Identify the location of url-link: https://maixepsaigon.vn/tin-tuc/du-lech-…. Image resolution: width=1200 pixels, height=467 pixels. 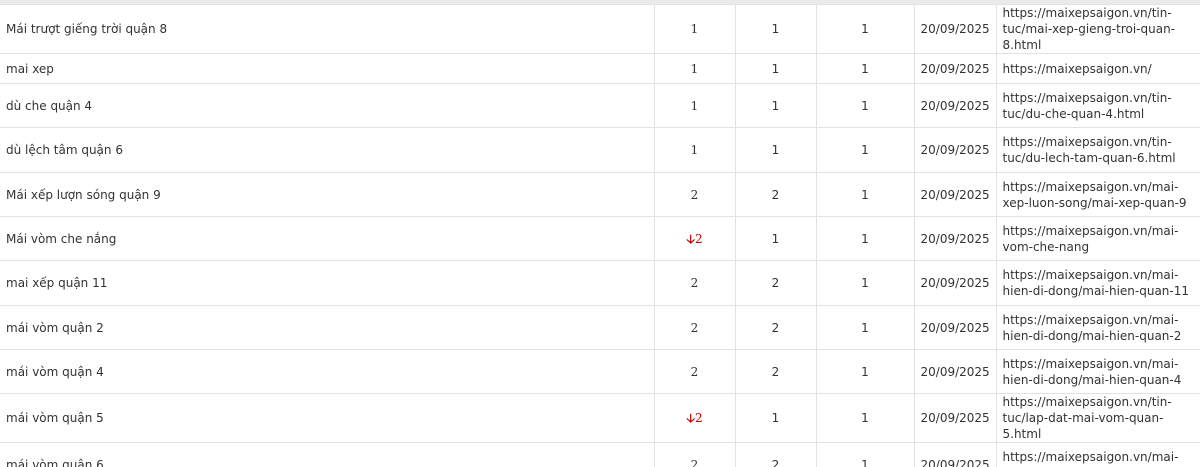
(1097, 150).